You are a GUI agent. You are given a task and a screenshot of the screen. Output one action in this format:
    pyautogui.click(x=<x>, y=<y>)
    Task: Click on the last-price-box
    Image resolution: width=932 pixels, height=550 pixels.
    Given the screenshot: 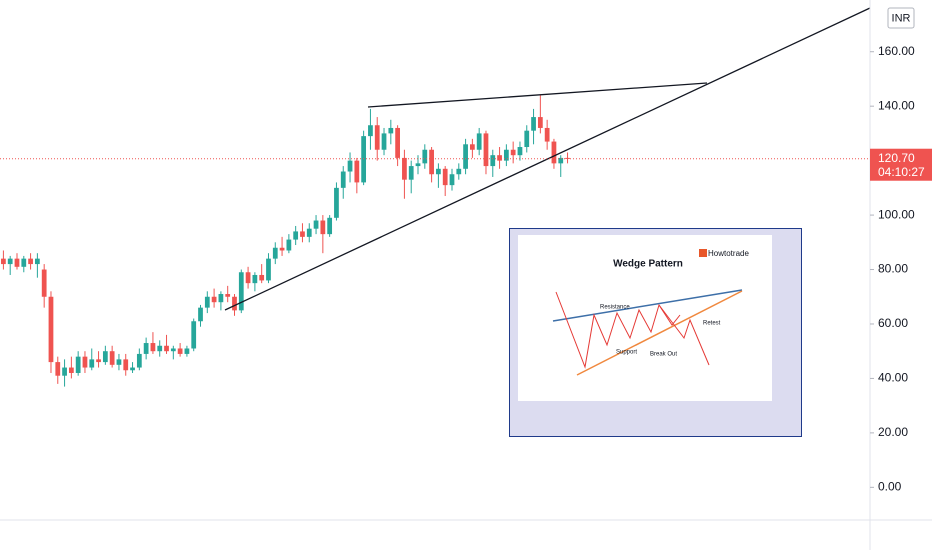 What is the action you would take?
    pyautogui.click(x=901, y=164)
    